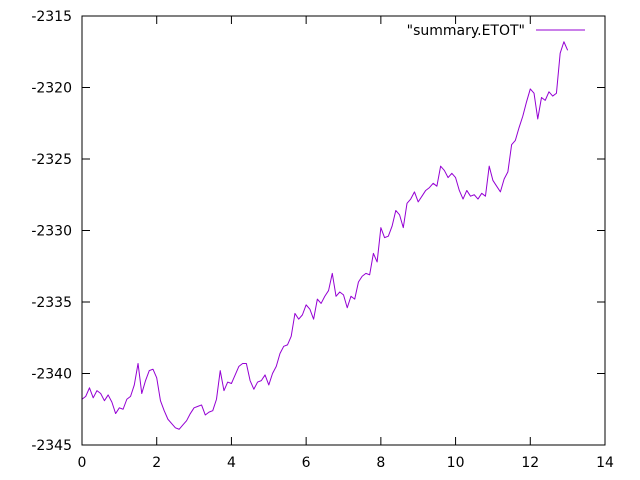 The height and width of the screenshot is (480, 640). Describe the element at coordinates (51, 303) in the screenshot. I see `y-tick-label: -2335` at that location.